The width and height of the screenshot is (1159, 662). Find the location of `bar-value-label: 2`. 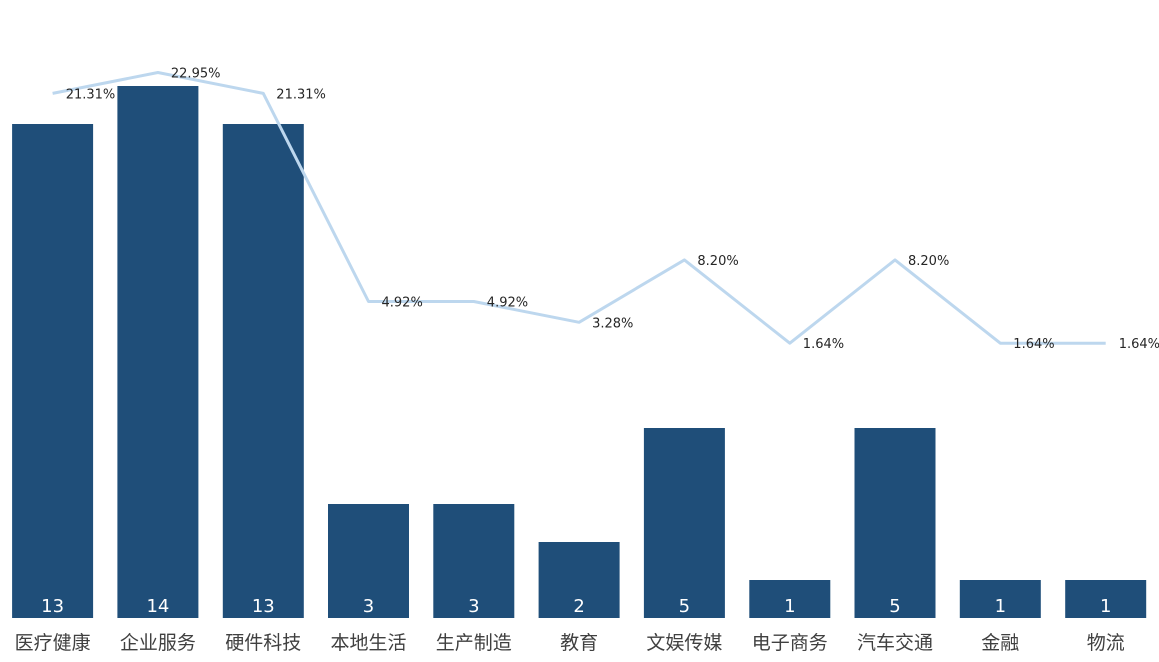

bar-value-label: 2 is located at coordinates (578, 606).